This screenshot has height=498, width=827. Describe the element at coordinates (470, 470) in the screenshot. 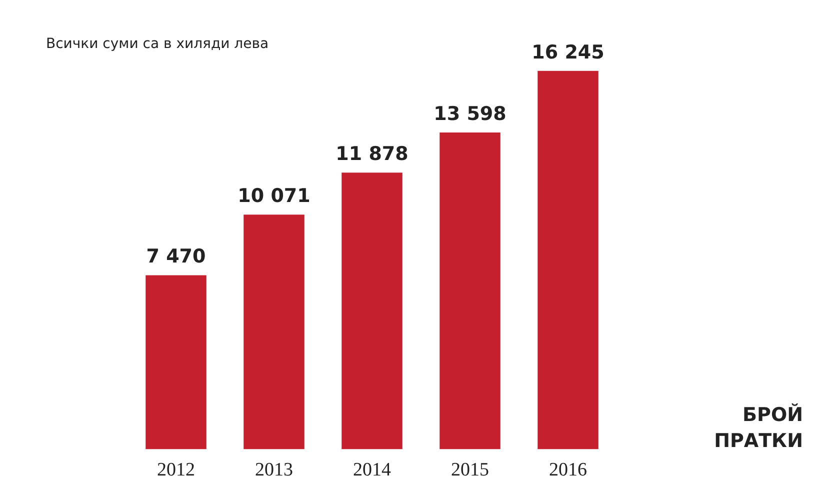

I see `x-tick-label: 2015` at that location.